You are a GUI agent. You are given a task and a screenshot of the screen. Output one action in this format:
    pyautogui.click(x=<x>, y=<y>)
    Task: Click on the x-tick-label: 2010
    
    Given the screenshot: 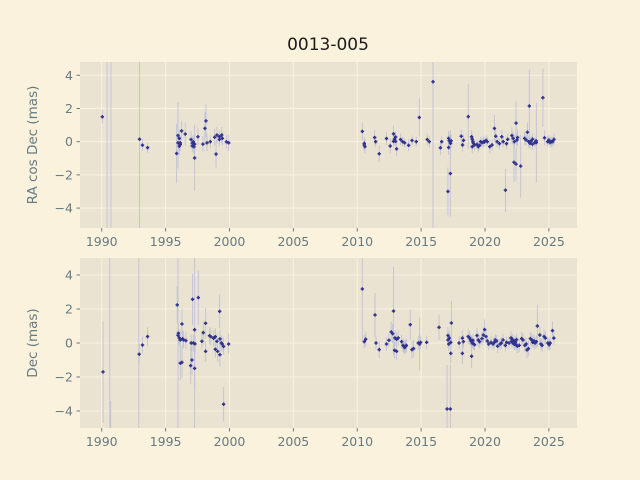 What is the action you would take?
    pyautogui.click(x=357, y=441)
    